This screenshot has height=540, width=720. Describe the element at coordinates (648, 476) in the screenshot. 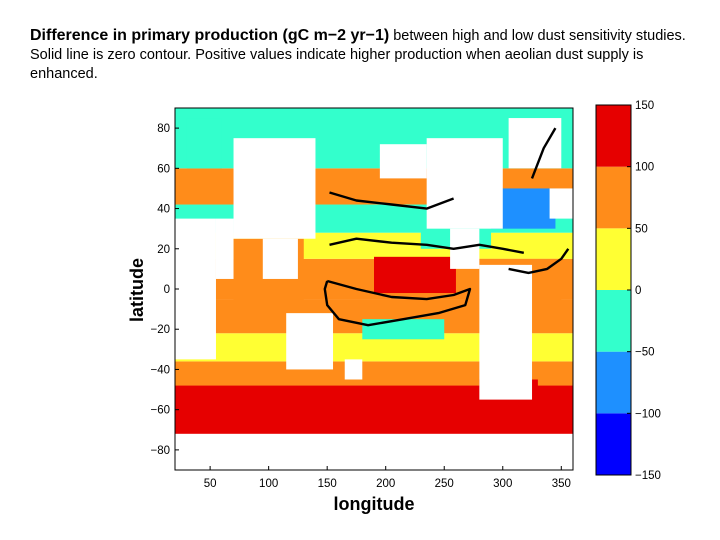

I see `colorbar-tick-label: −150` at that location.